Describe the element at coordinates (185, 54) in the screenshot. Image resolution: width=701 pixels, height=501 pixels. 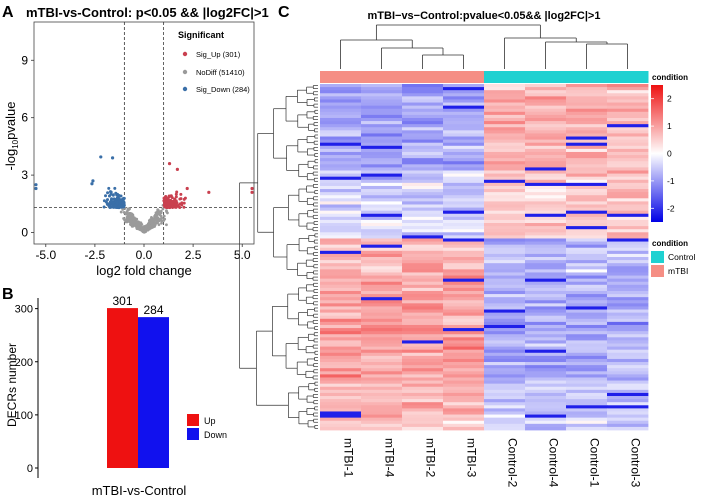
I see `legend-up-dot` at that location.